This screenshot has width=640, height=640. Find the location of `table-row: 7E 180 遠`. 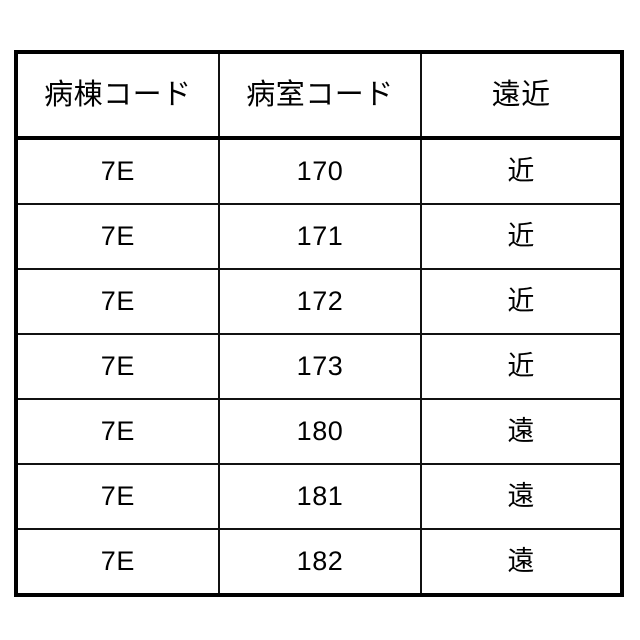

table-row: 7E 180 遠 is located at coordinates (319, 432).